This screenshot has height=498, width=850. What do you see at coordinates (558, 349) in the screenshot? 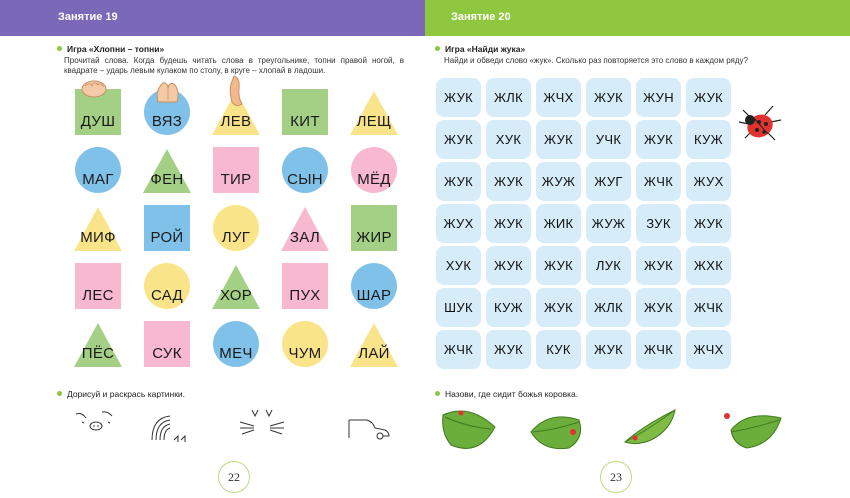
I see `word-cell: КУК` at bounding box center [558, 349].